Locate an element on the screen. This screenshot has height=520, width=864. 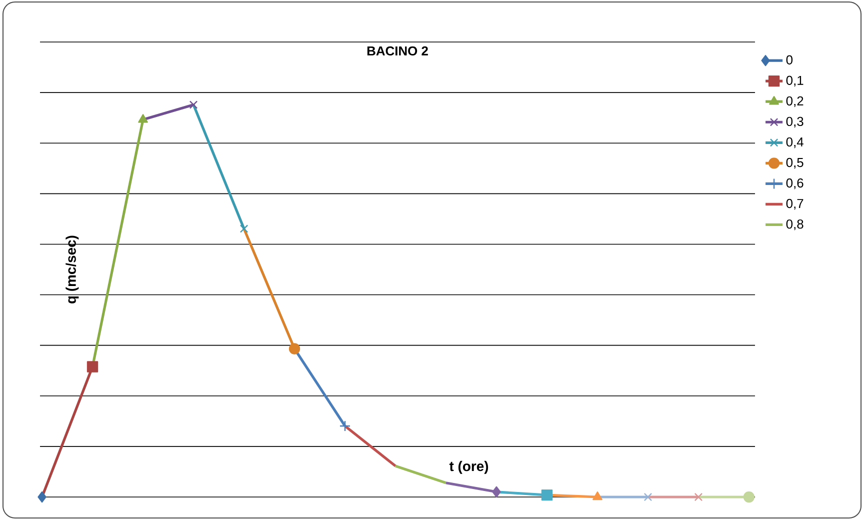
legend-label: 0 is located at coordinates (789, 59).